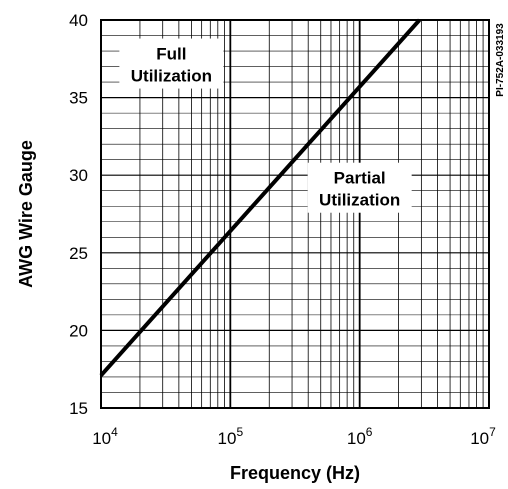  I want to click on y-tick-label: 30, so click(78, 175).